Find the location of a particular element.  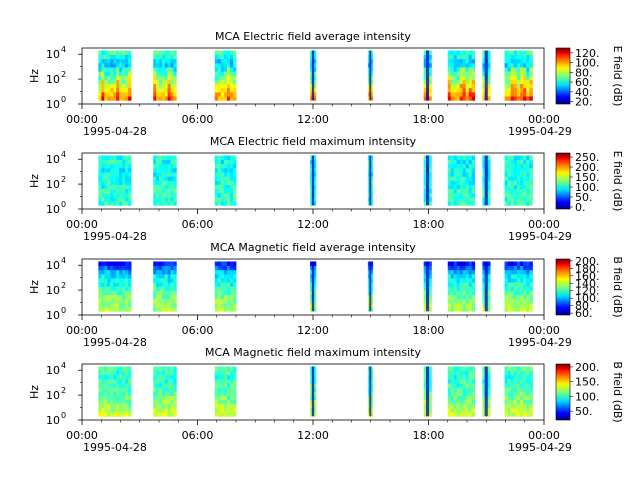

y-tick-exponent: 0 is located at coordinates (63, 204).